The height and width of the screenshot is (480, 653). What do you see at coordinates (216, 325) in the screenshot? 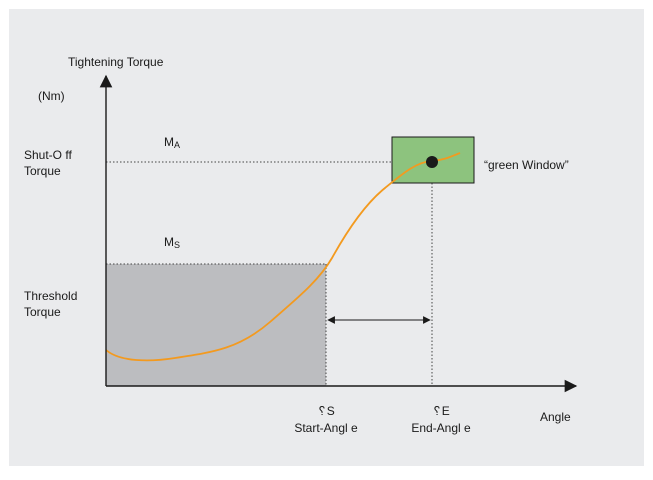
I see `threshold-region` at bounding box center [216, 325].